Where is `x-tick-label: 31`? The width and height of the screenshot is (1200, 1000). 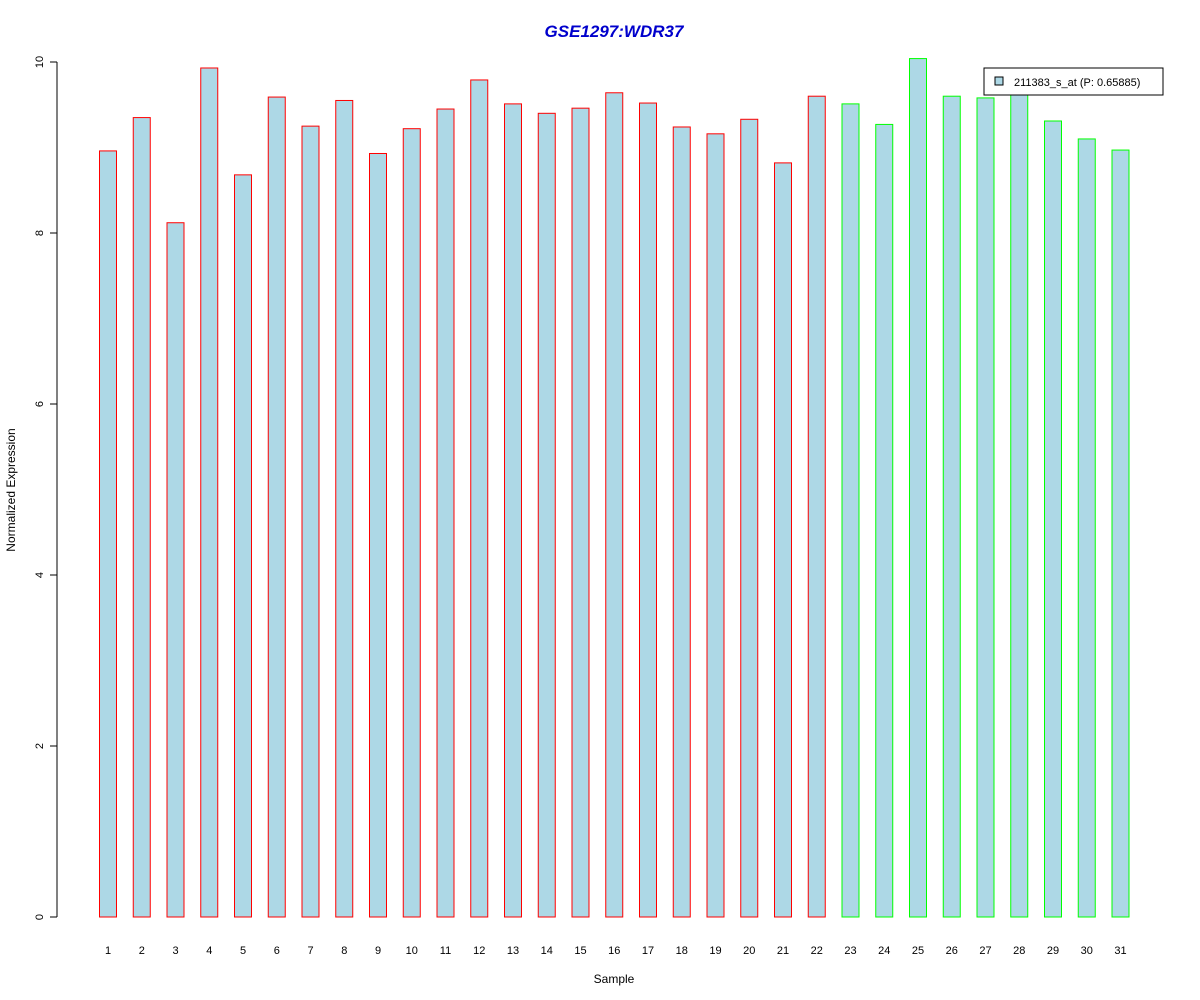 x-tick-label: 31 is located at coordinates (1120, 951).